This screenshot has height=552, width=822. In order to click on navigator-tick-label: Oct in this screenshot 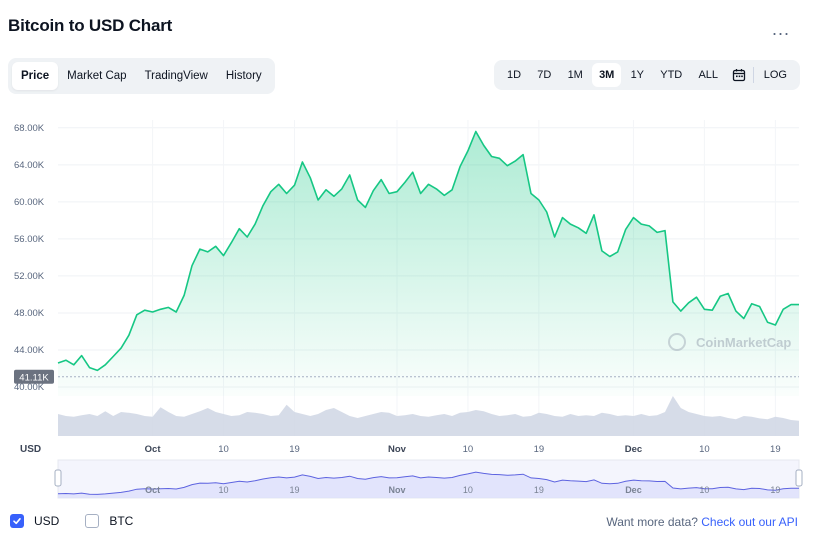, I will do `click(152, 490)`.